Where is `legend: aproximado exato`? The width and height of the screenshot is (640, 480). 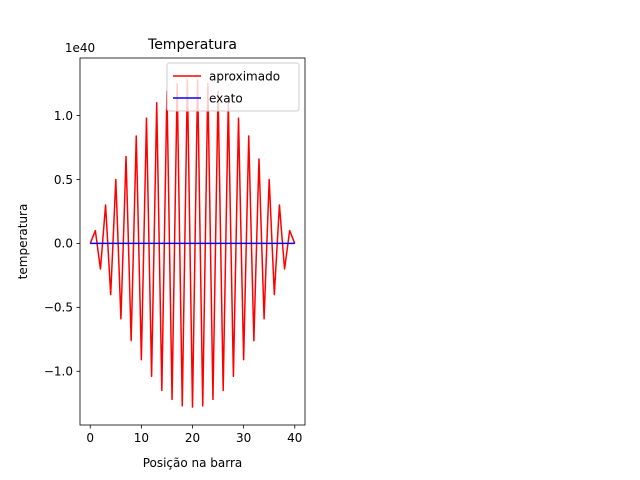
legend: aproximado exato is located at coordinates (233, 87).